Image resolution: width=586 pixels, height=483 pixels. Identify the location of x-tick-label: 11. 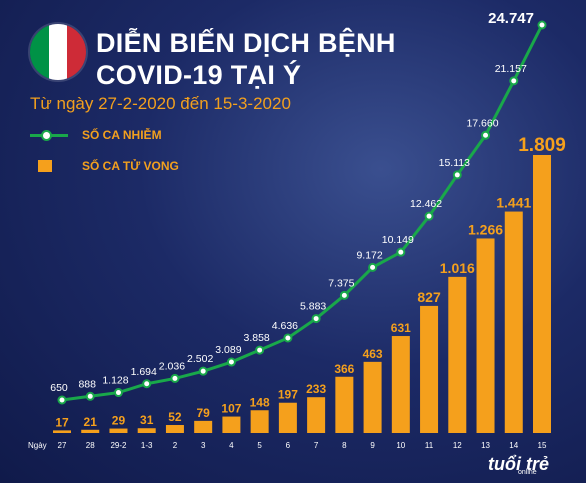
(429, 445).